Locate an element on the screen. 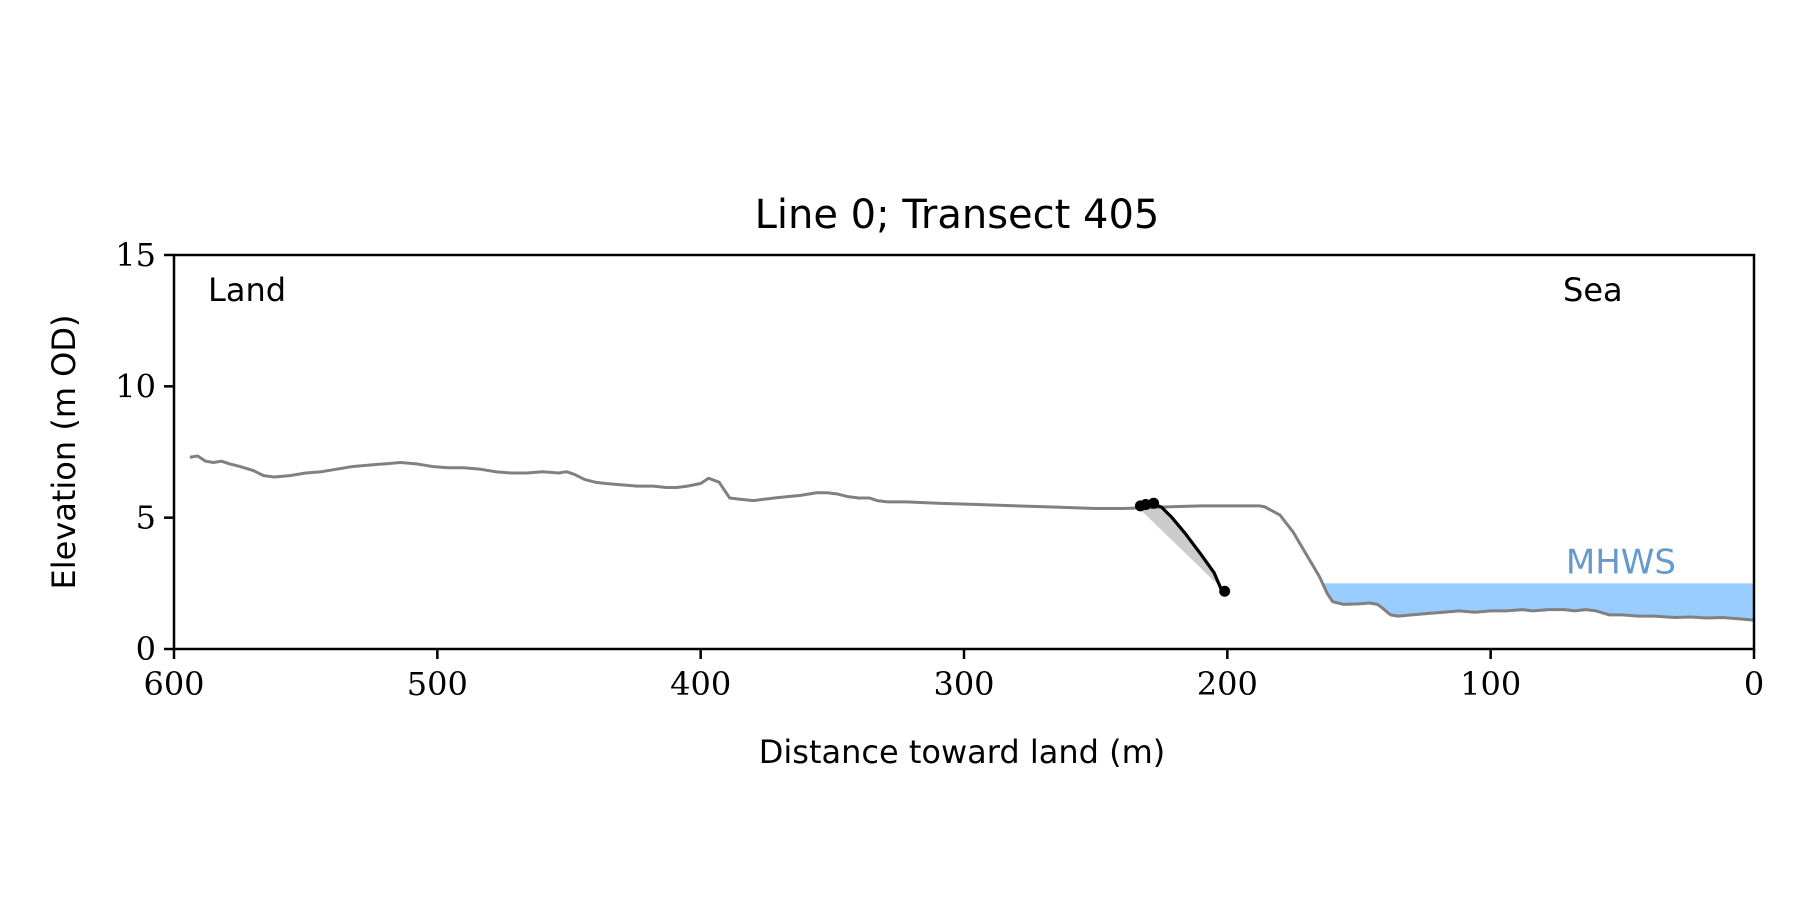 This screenshot has height=900, width=1800. land-label: Land is located at coordinates (247, 290).